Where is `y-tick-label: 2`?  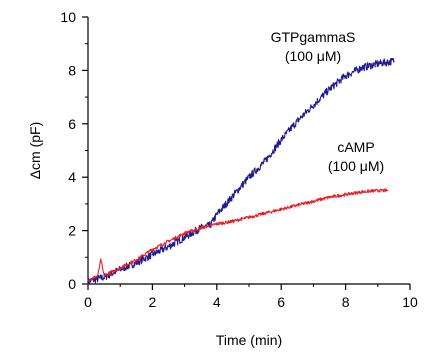 y-tick-label: 2 is located at coordinates (72, 231).